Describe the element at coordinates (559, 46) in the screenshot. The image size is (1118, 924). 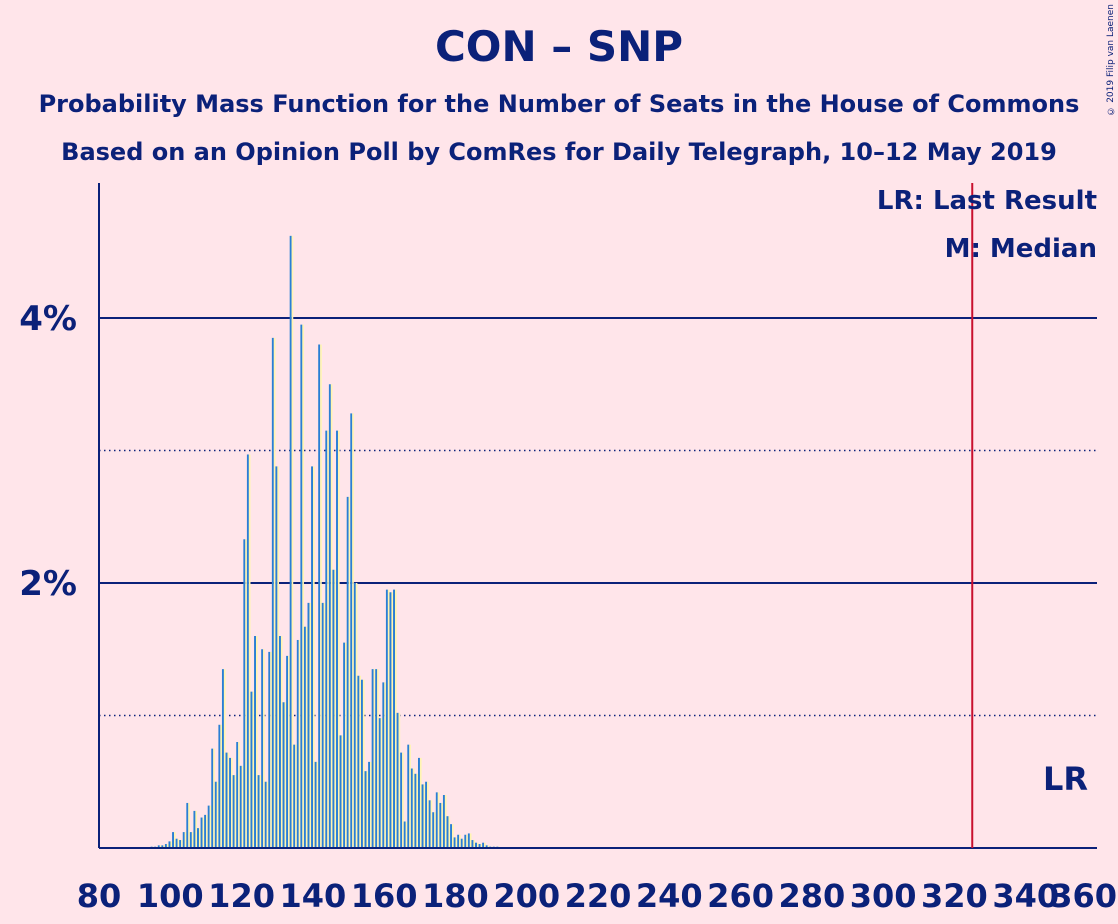
I see `chart-title: CON – SNP` at that location.